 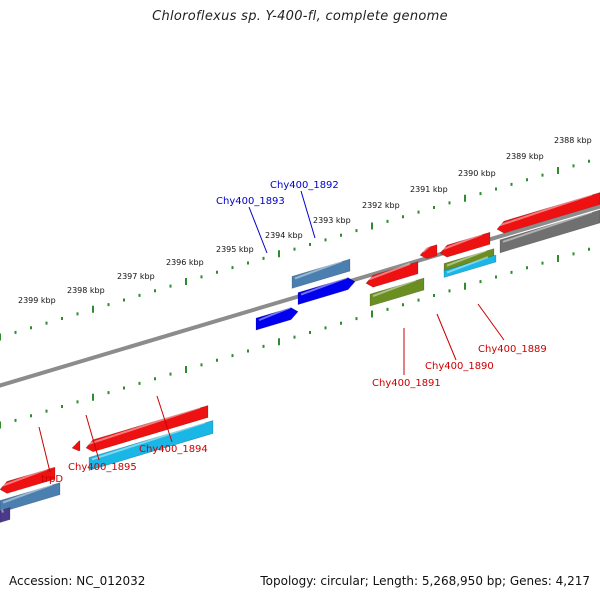 I want to click on gene-small-highlight, so click(x=73, y=443).